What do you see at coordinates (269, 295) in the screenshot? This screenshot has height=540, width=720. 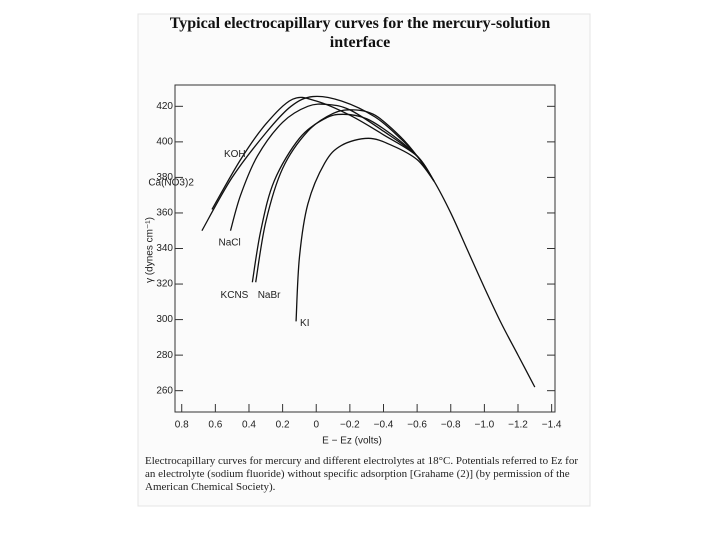 I see `curve-label: NaBr` at bounding box center [269, 295].